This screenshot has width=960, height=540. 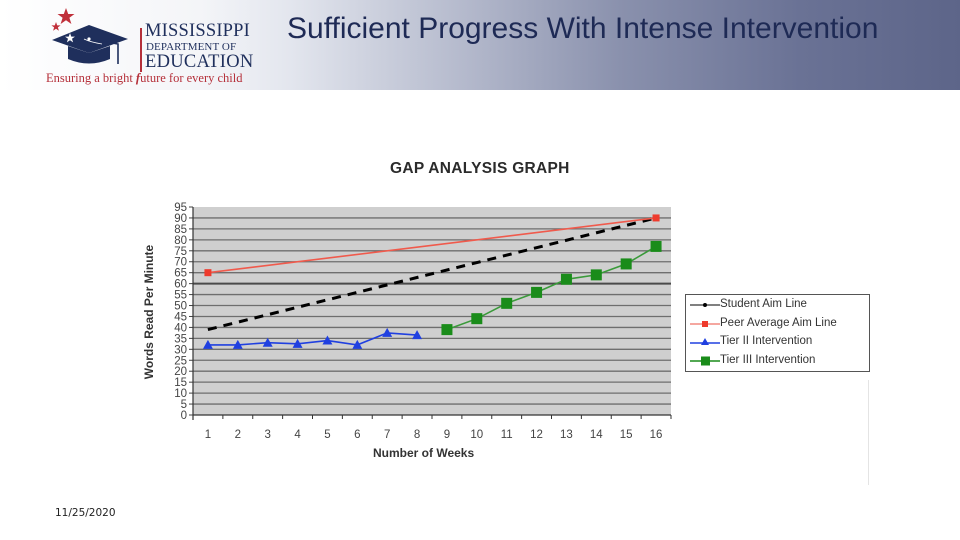 What do you see at coordinates (89, 36) in the screenshot?
I see `graduation-cap-icon` at bounding box center [89, 36].